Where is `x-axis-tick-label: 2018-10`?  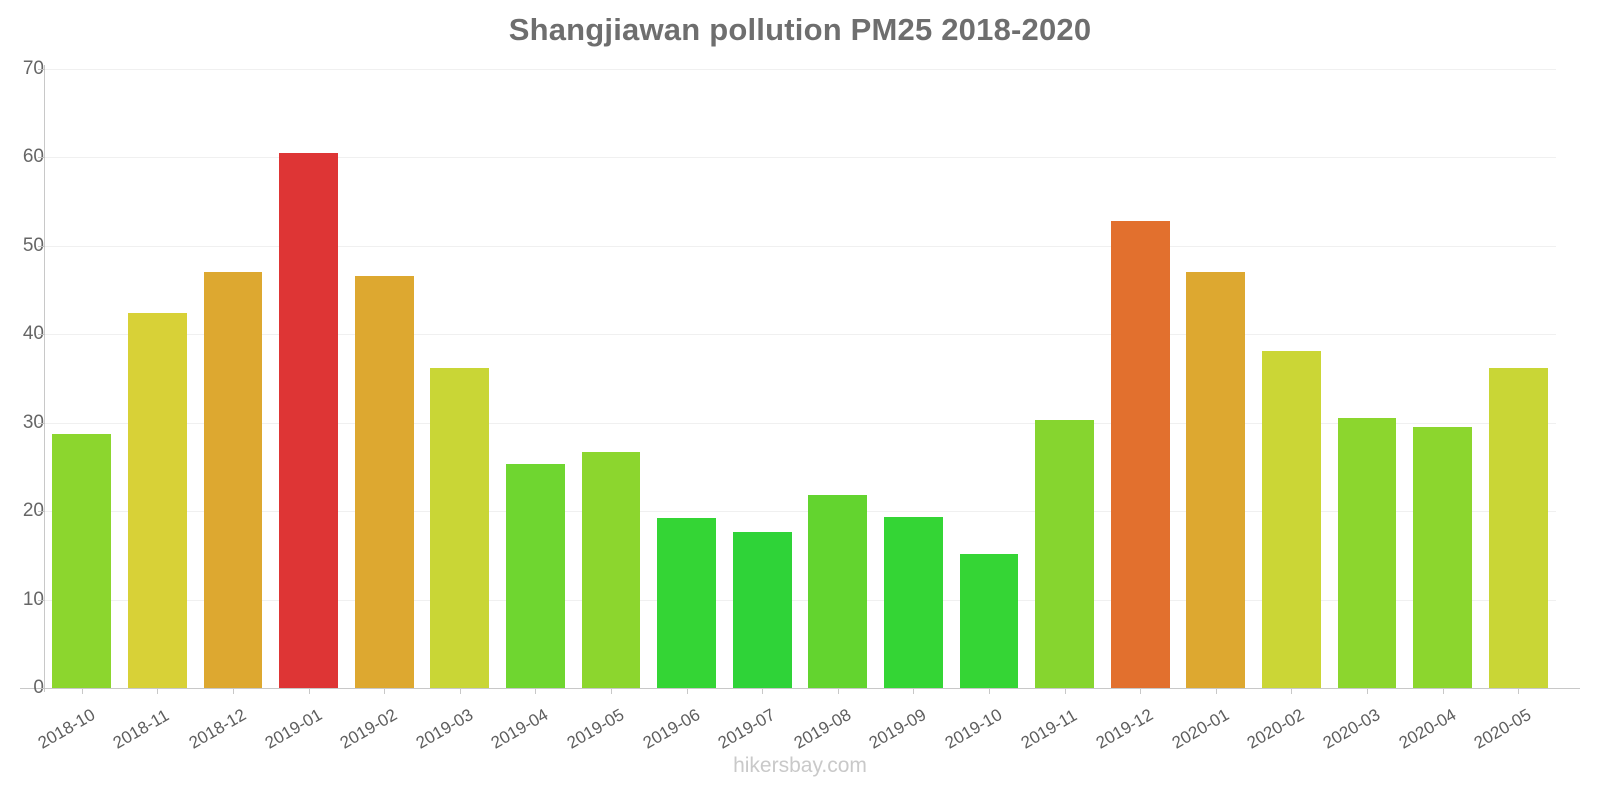
x-axis-tick-label: 2018-10 is located at coordinates (66, 729).